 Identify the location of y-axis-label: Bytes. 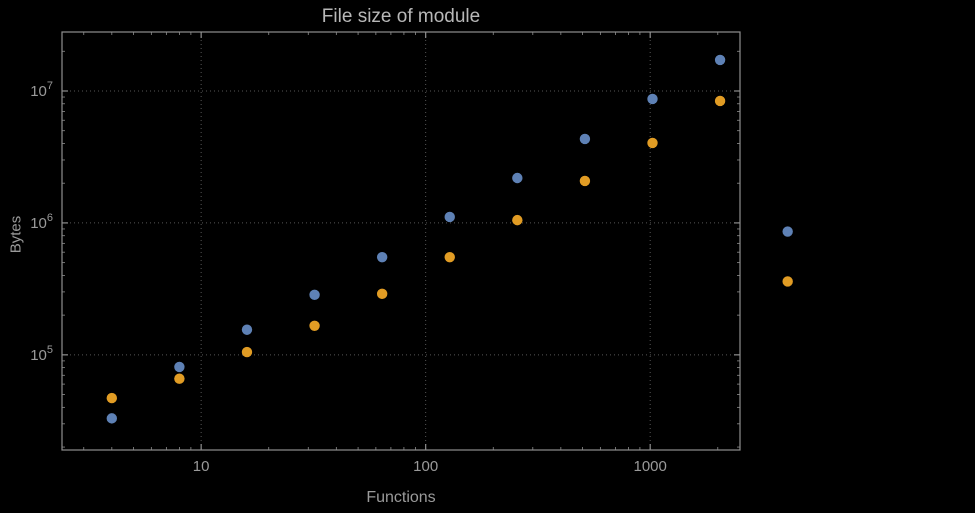
(16, 234).